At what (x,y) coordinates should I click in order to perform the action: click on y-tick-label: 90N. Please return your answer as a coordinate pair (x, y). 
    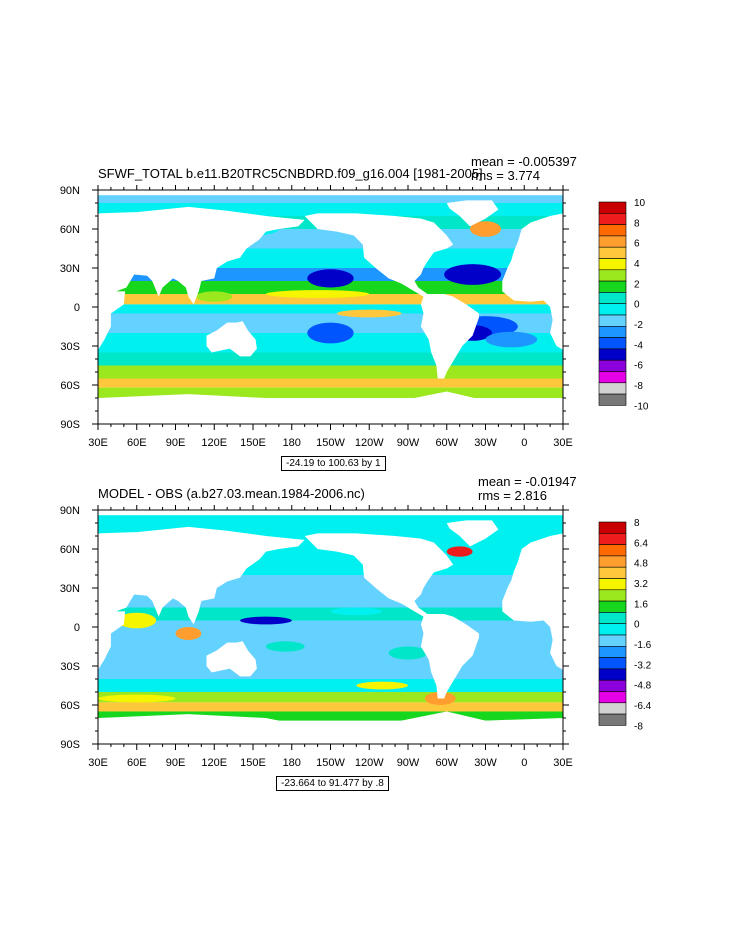
    Looking at the image, I should click on (70, 511).